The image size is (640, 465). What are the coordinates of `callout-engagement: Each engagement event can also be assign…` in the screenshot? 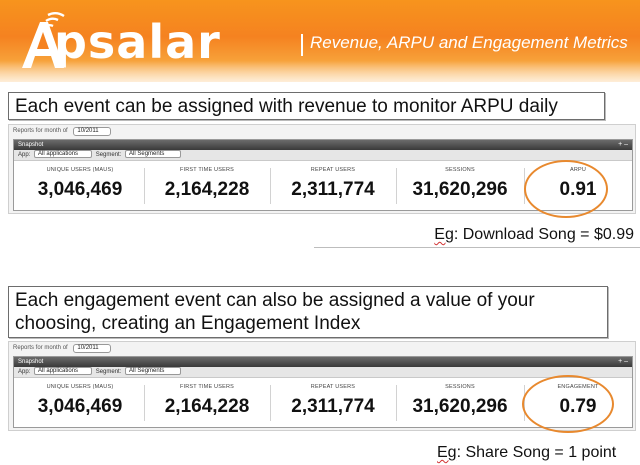 It's located at (308, 312).